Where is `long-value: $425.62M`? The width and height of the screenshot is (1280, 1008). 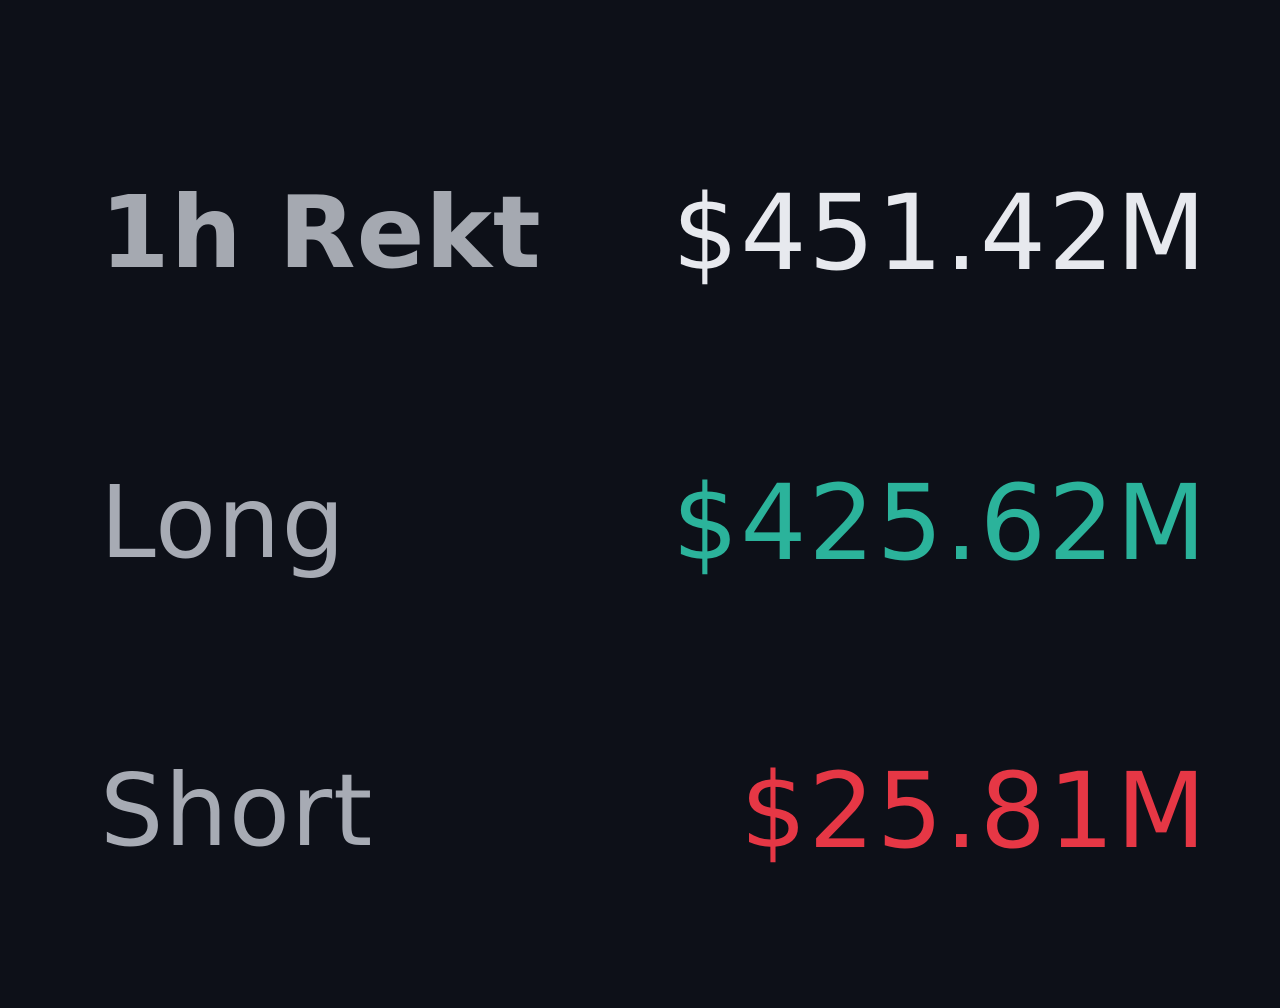 long-value: $425.62M is located at coordinates (940, 523).